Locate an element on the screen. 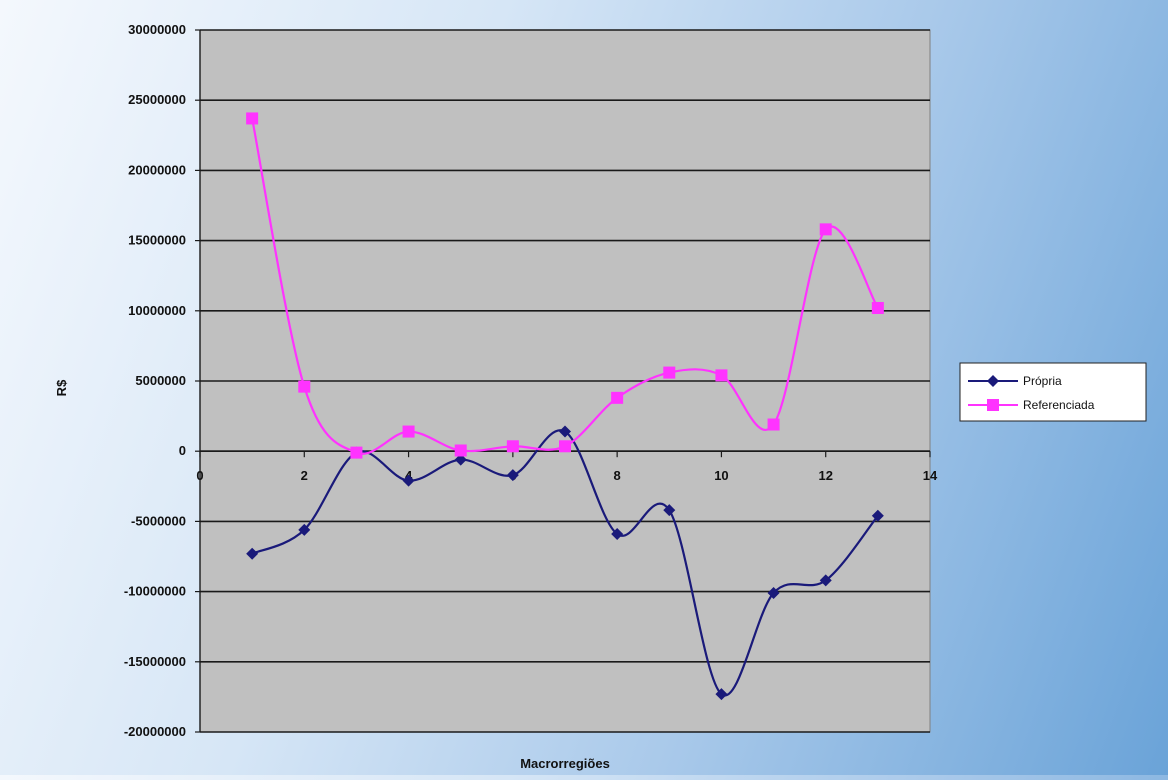 This screenshot has width=1168, height=780. x-tick-label: 0 is located at coordinates (199, 475).